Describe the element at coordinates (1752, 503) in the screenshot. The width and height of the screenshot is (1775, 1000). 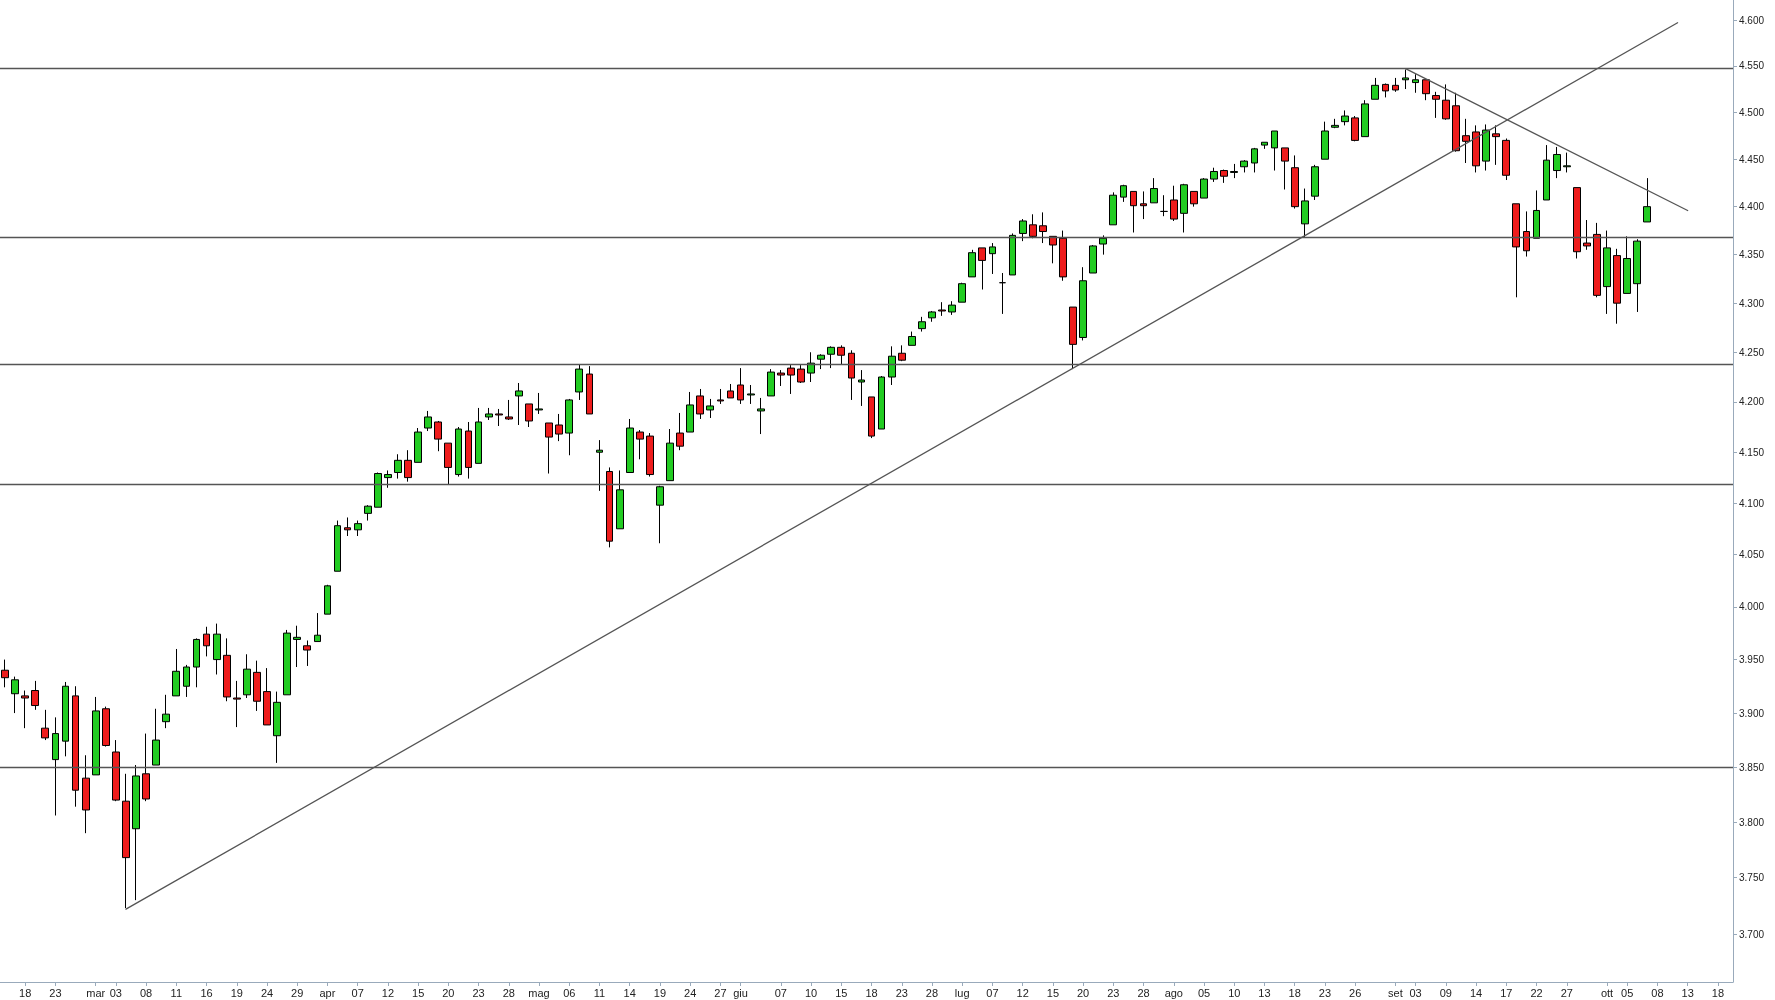
I see `y-tick-label: 4.100` at that location.